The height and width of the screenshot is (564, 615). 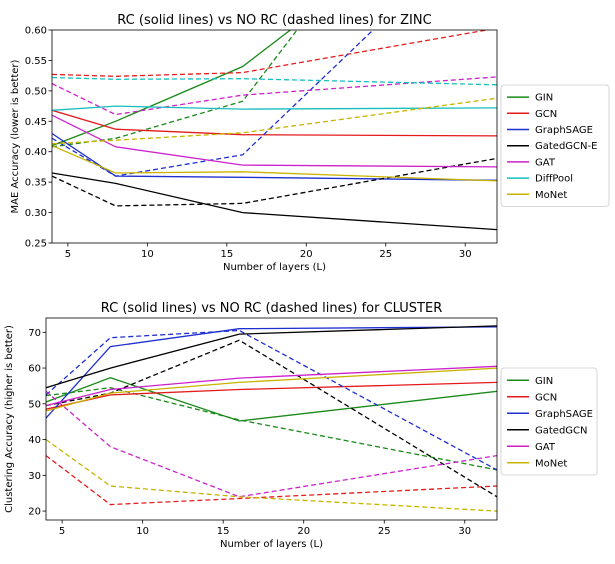 I want to click on y-tick-label: 20, so click(x=34, y=512).